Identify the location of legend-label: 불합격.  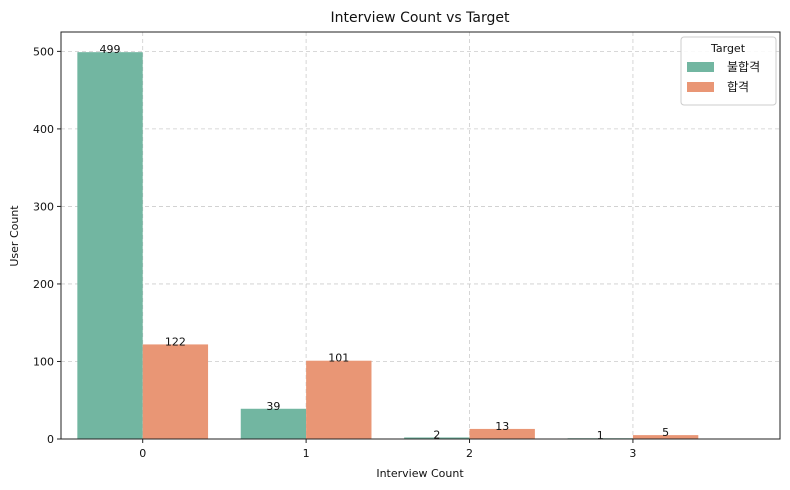
(743, 67).